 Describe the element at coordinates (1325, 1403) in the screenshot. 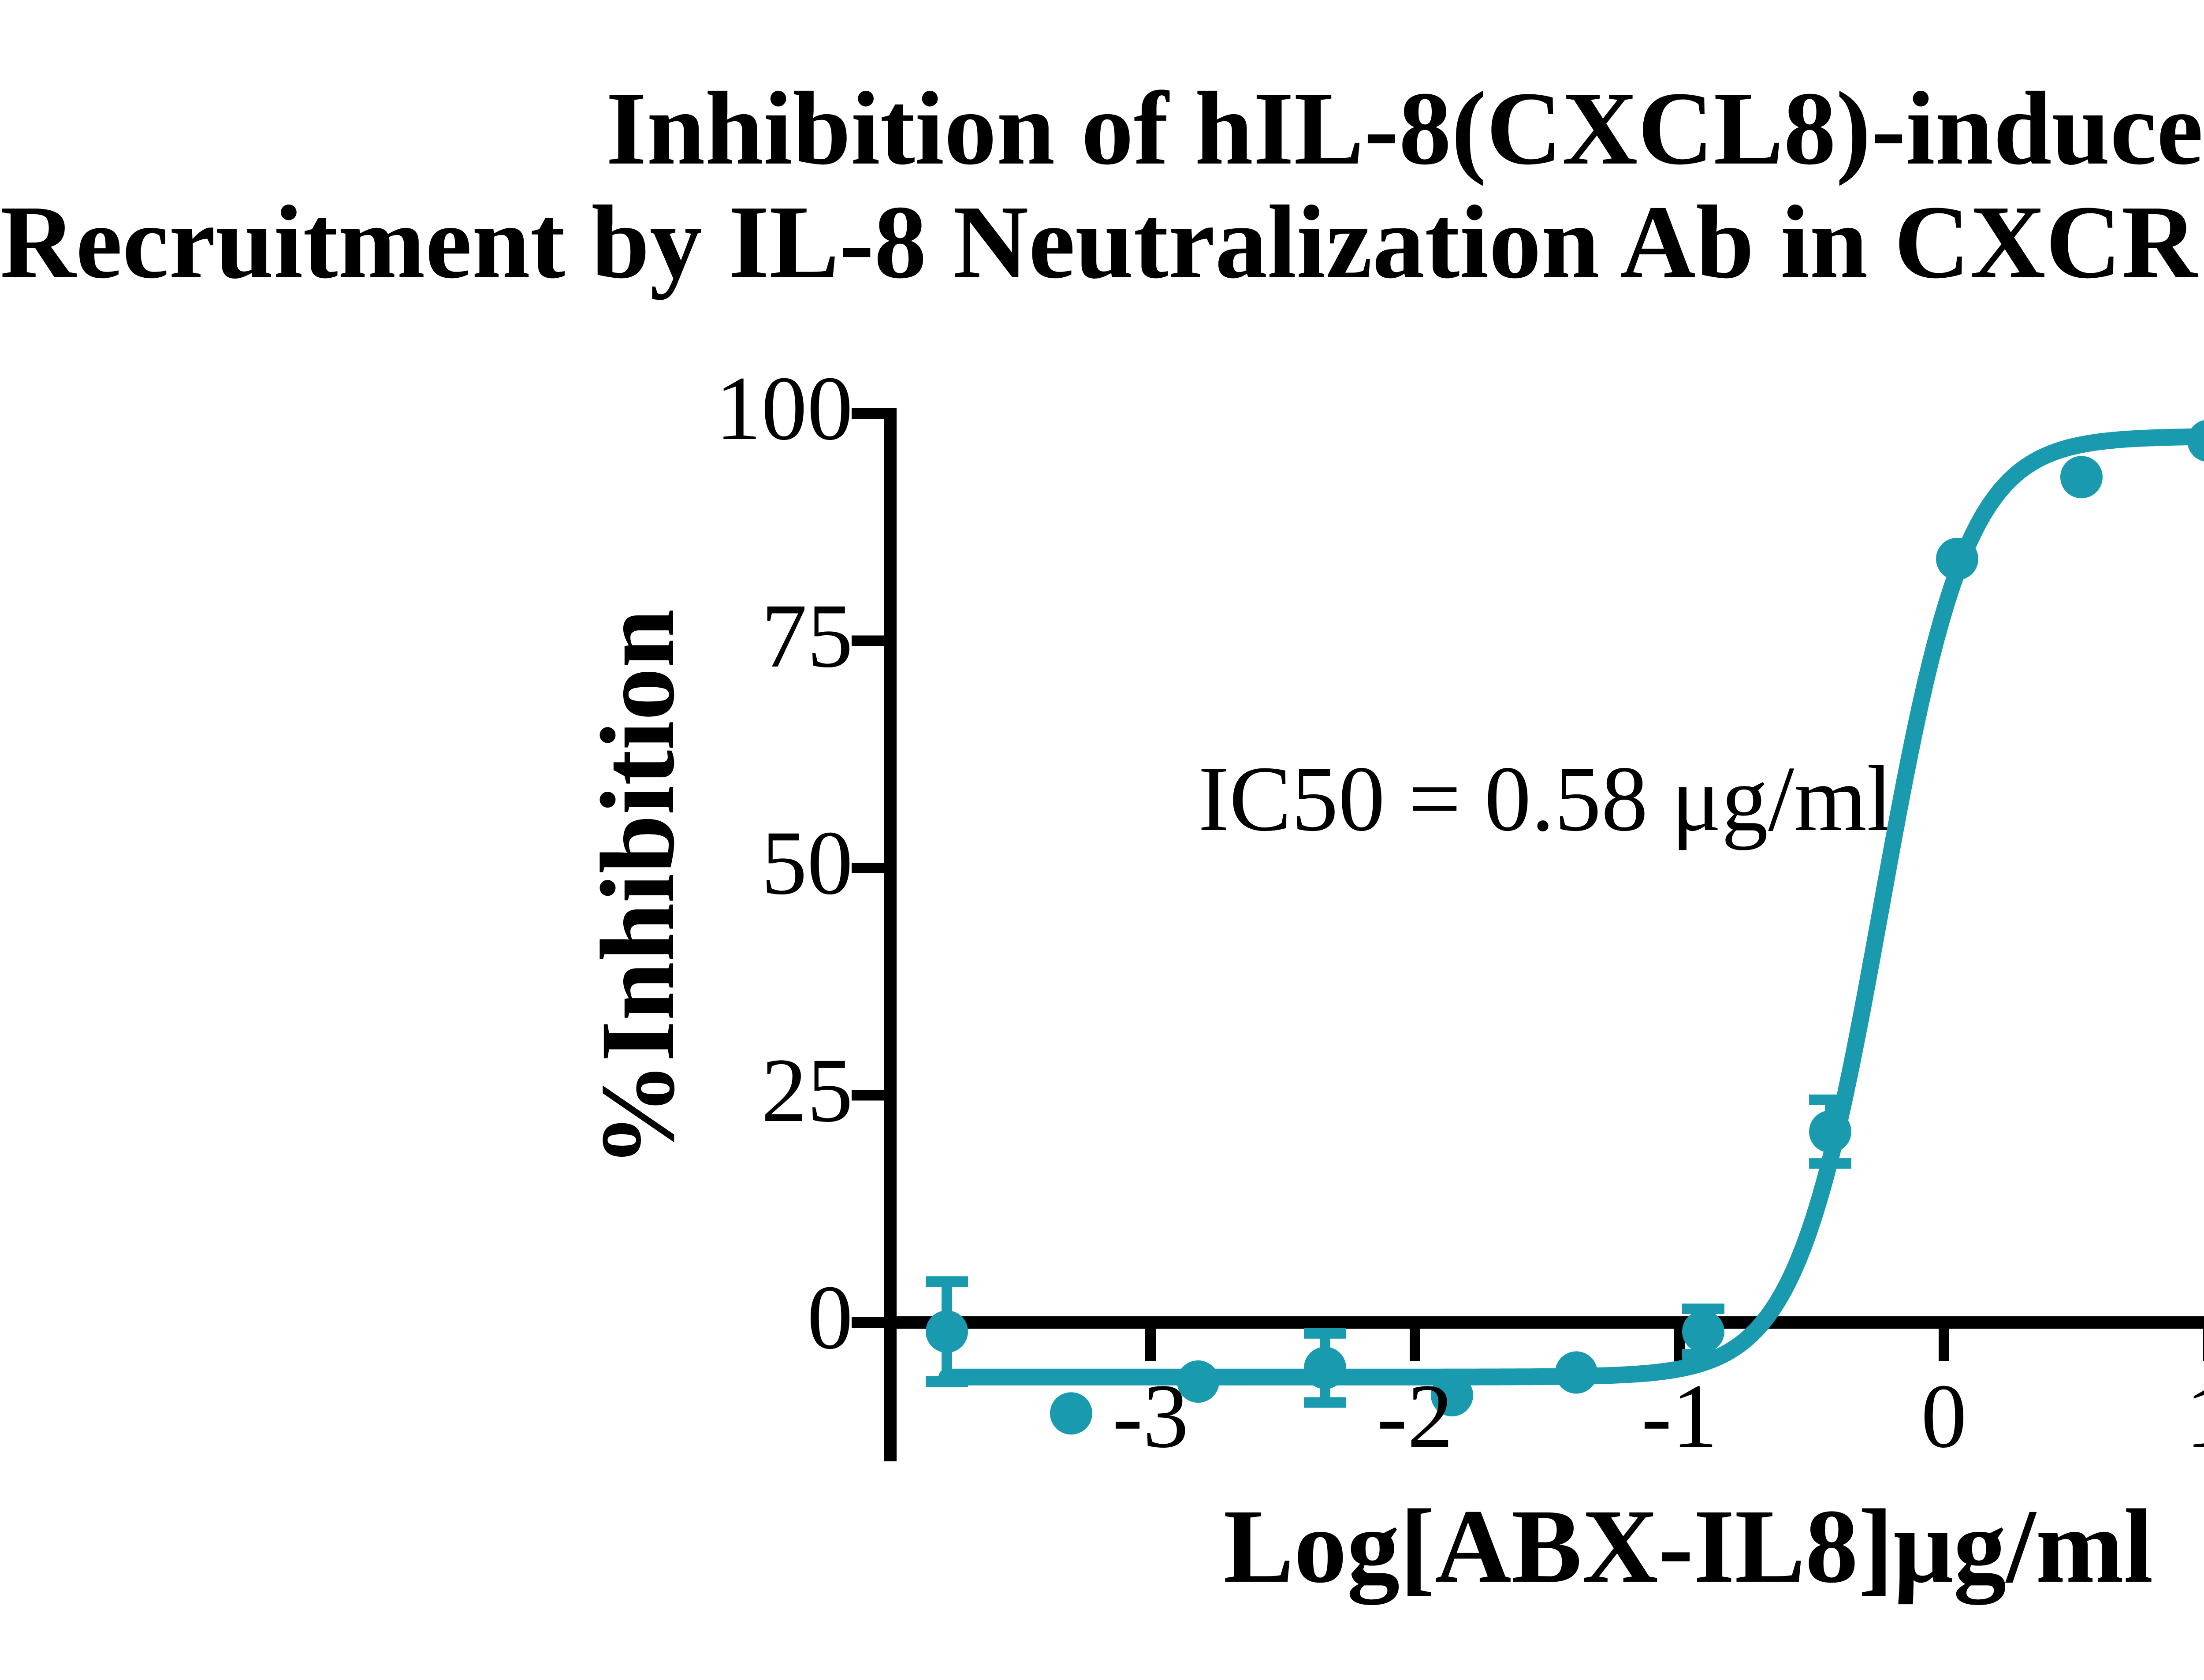

I see `error-bar-cap-bottom` at that location.